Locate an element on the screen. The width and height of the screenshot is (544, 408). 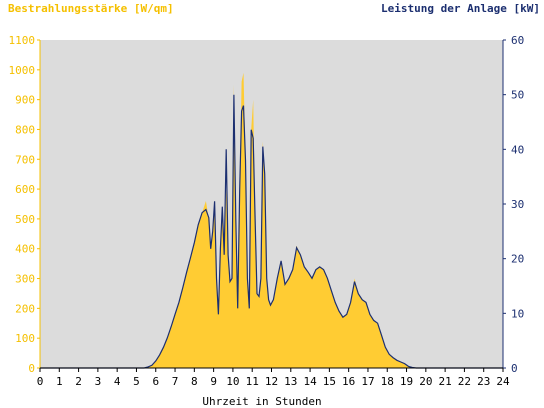
left-tick-label: 100 is located at coordinates (25, 338).